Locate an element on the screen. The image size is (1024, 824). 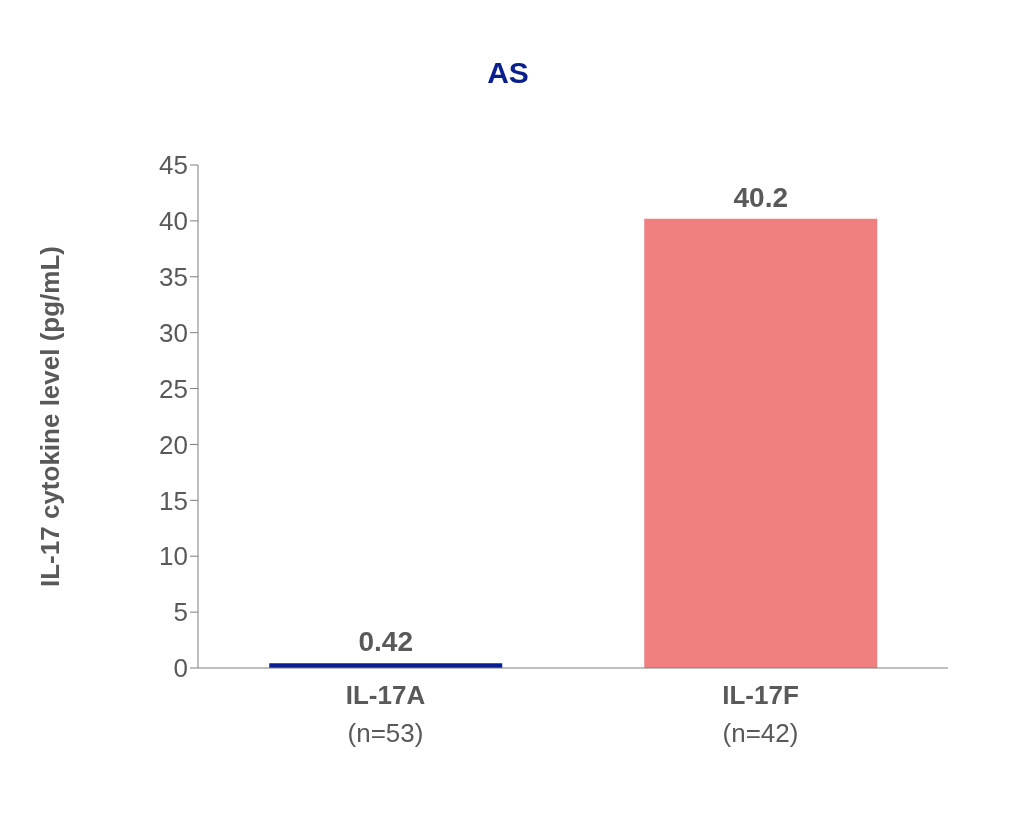
chart-title: AS is located at coordinates (508, 73).